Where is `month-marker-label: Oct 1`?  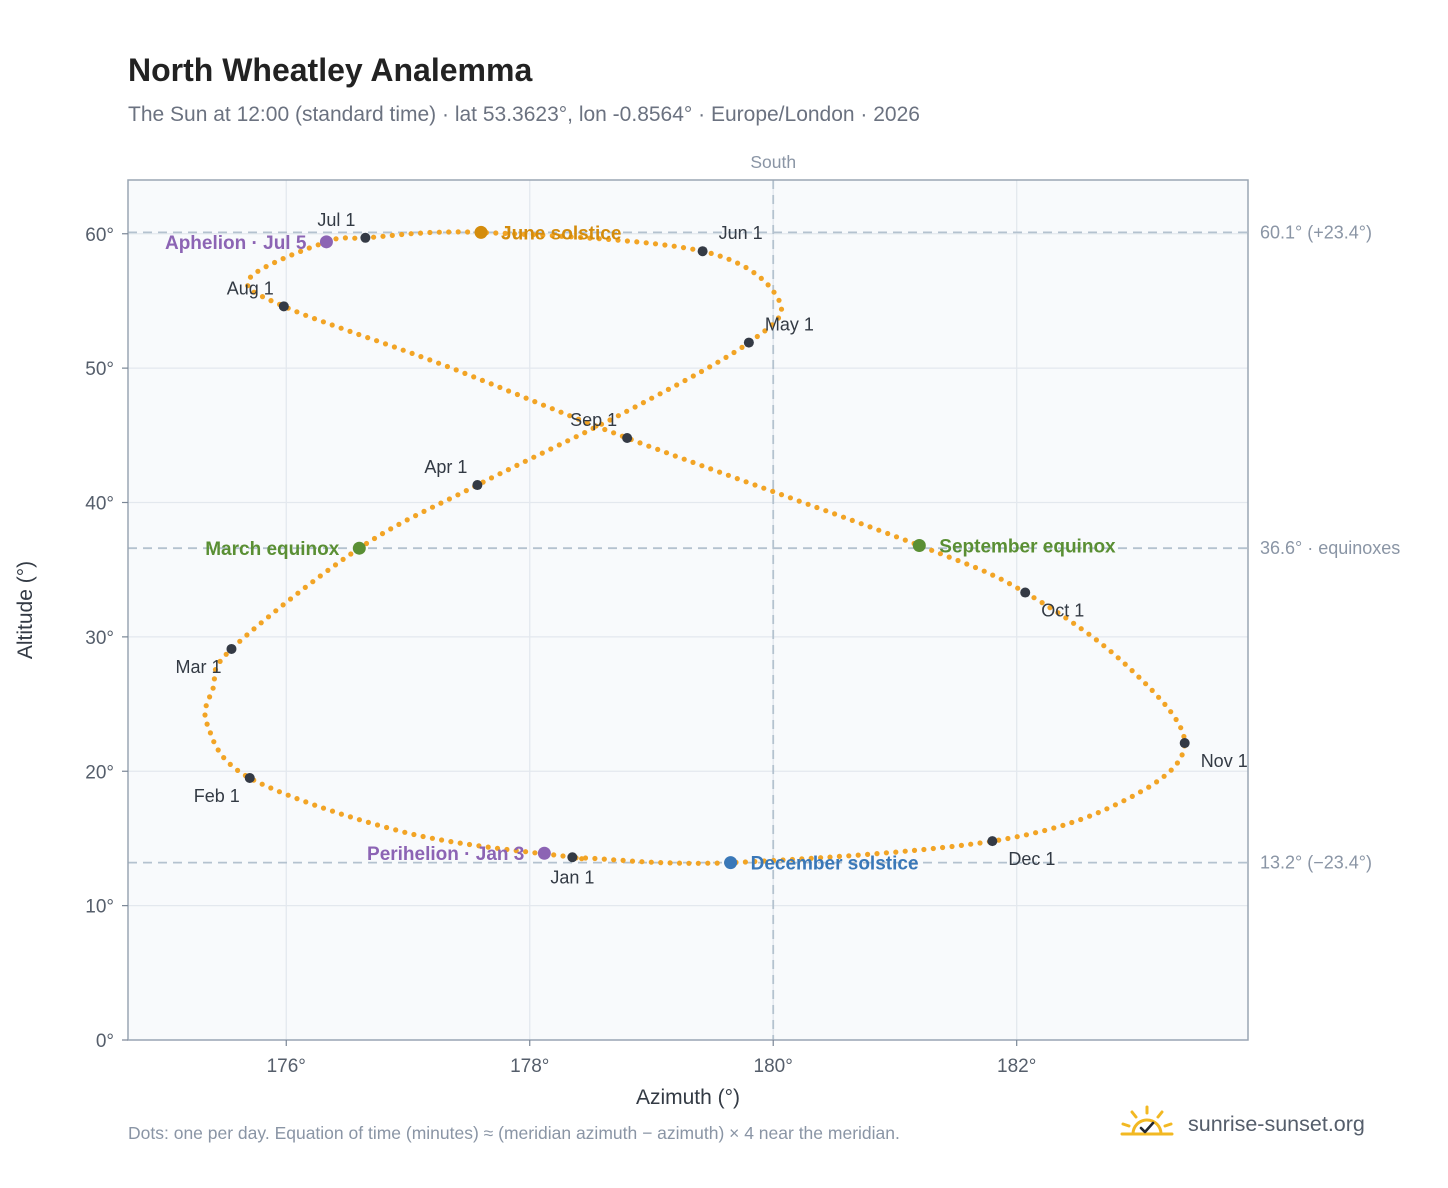 month-marker-label: Oct 1 is located at coordinates (1062, 611).